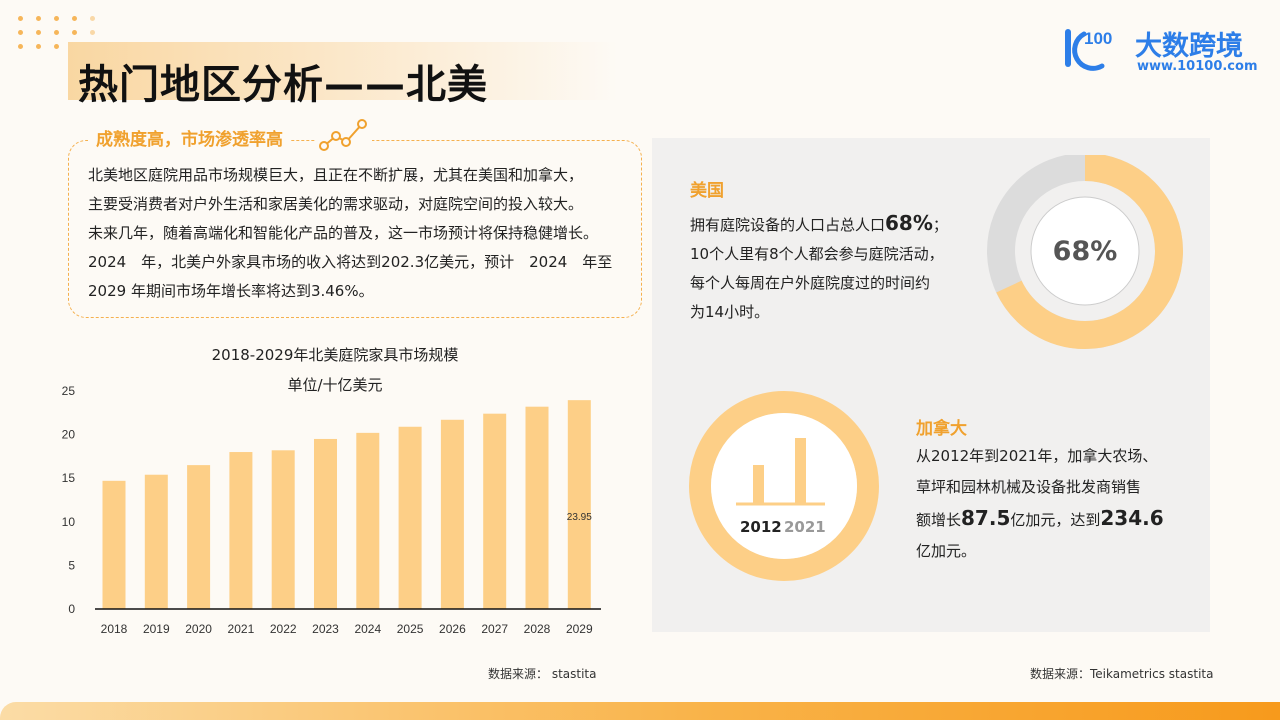 The width and height of the screenshot is (1280, 720). What do you see at coordinates (537, 507) in the screenshot?
I see `bar-2028` at bounding box center [537, 507].